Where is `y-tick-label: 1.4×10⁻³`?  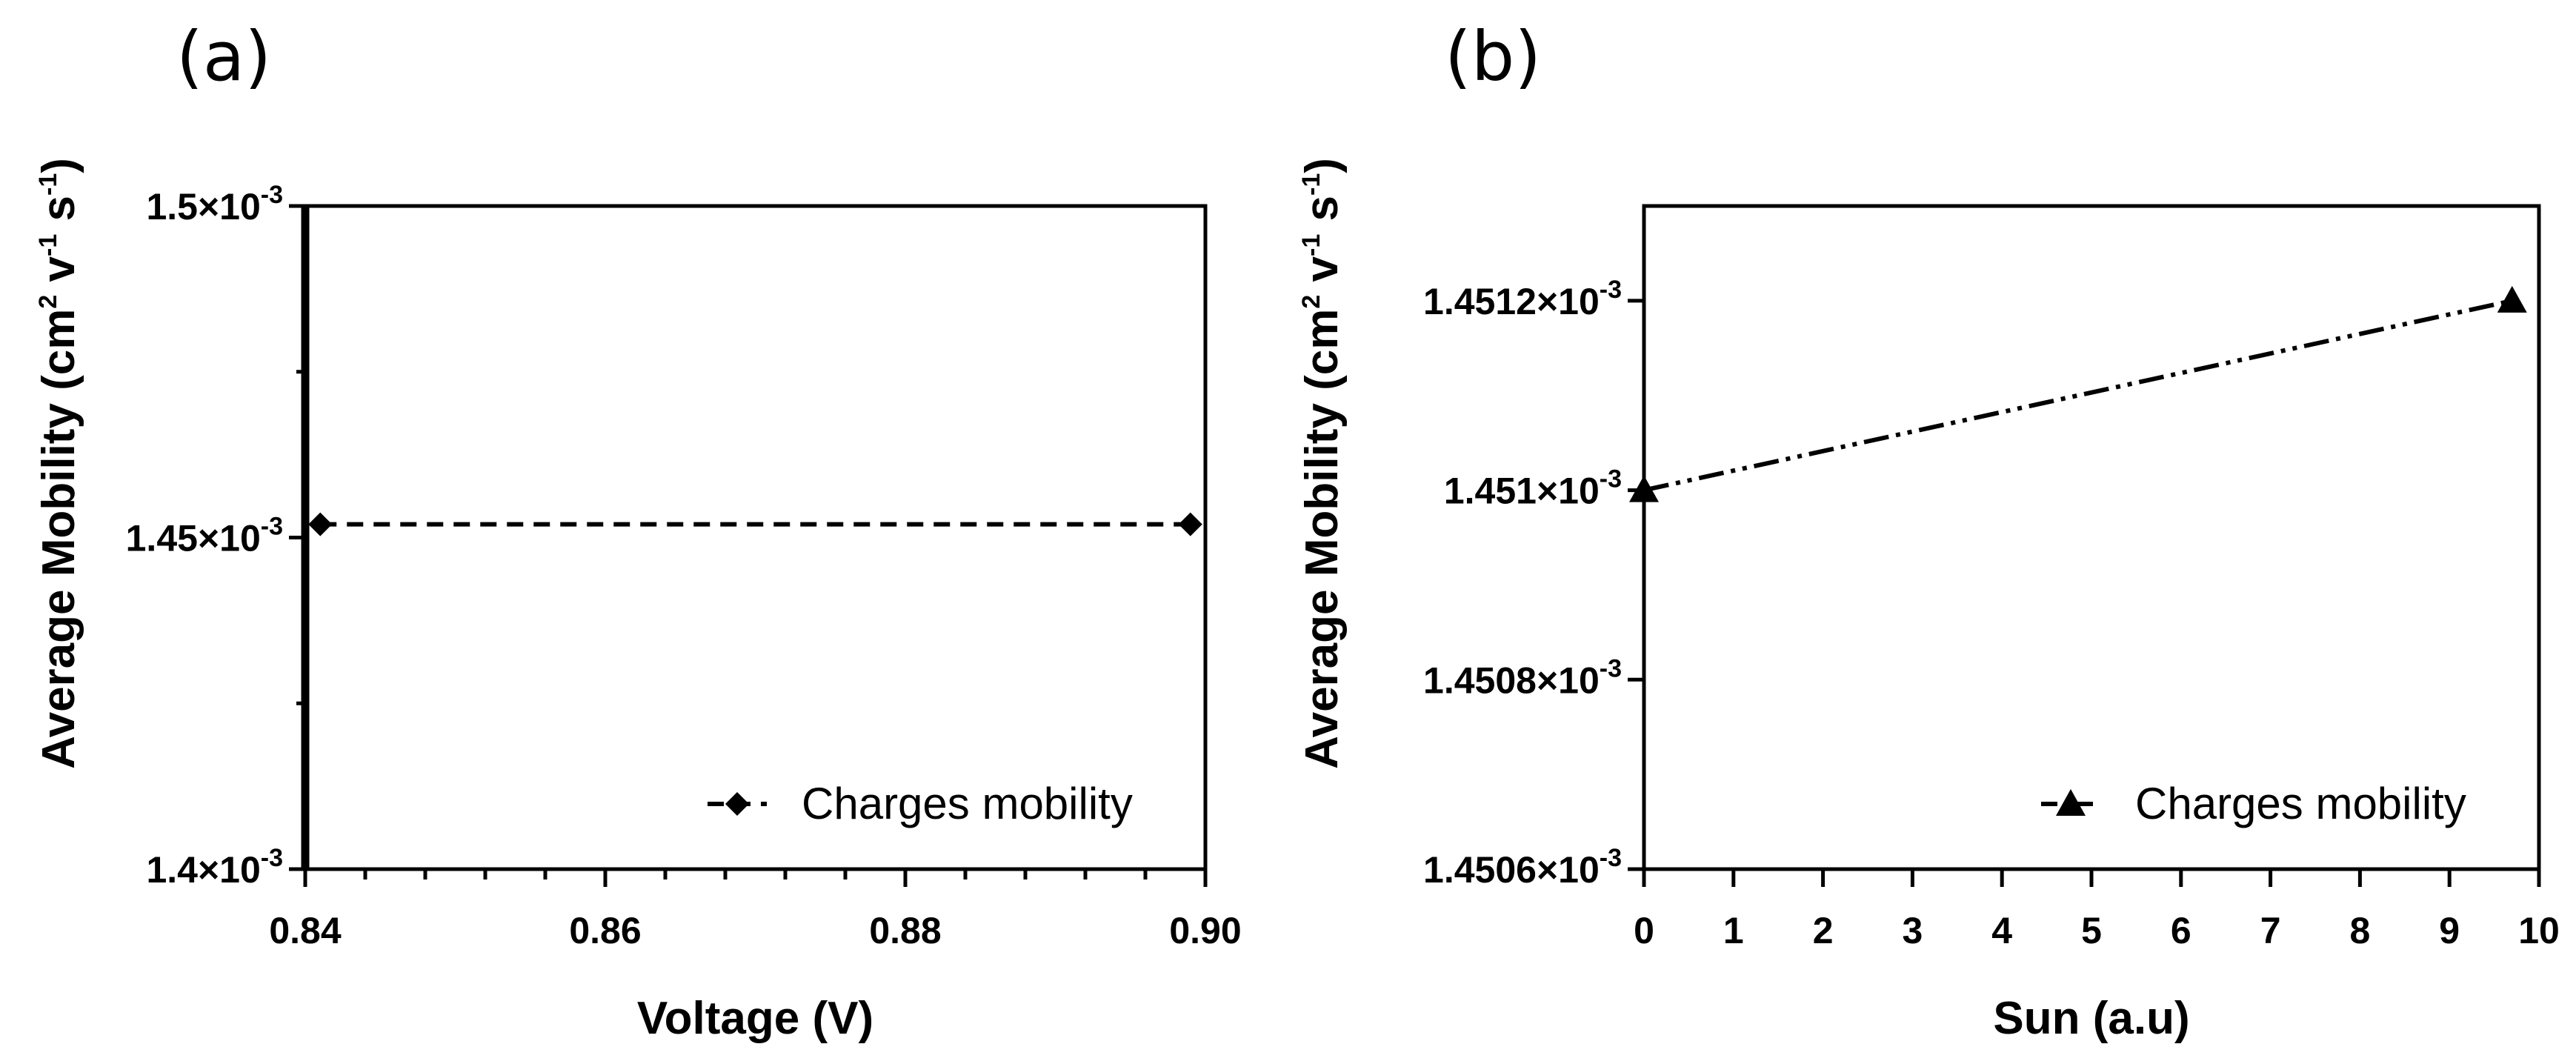 y-tick-label: 1.4×10⁻³ is located at coordinates (215, 867).